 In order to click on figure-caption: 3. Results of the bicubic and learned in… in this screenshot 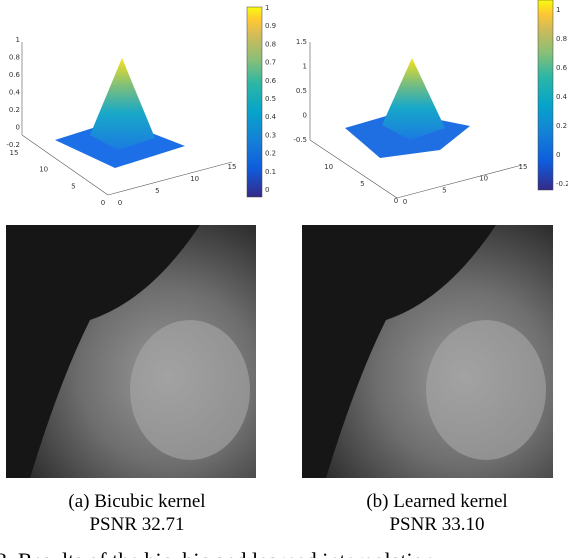, I will do `click(217, 553)`.